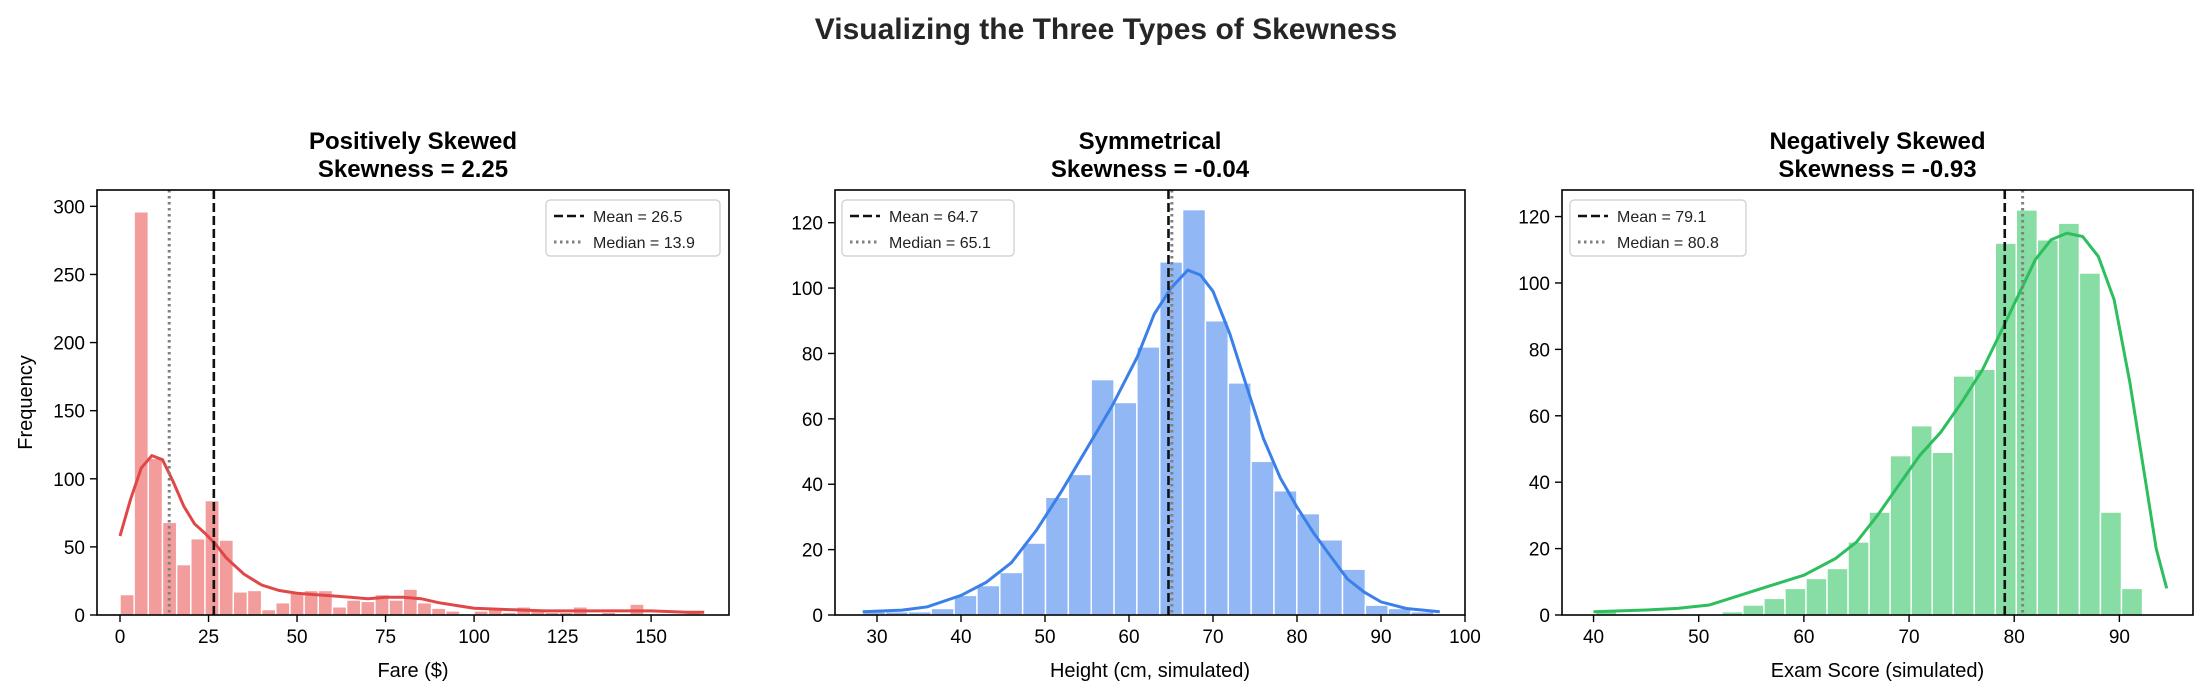 The width and height of the screenshot is (2212, 697). Describe the element at coordinates (413, 169) in the screenshot. I see `panel-subtitle: Skewness = 2.25` at that location.